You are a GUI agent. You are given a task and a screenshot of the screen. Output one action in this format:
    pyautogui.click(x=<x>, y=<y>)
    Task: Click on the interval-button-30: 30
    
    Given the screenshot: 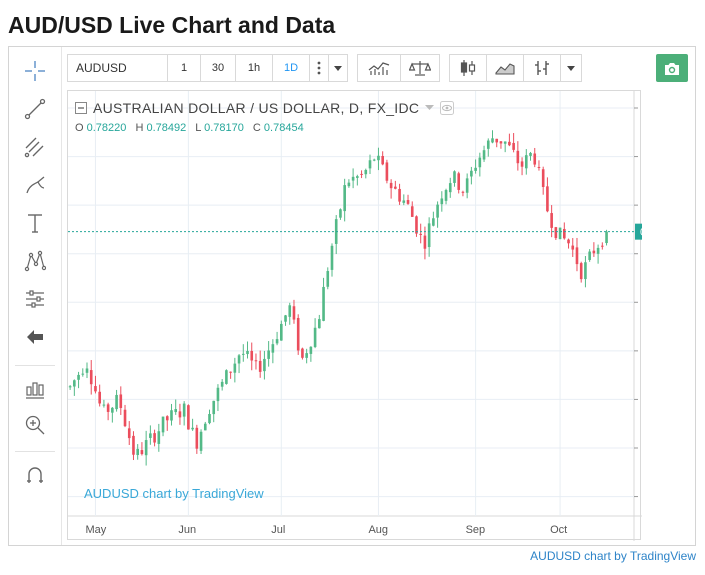 What is the action you would take?
    pyautogui.click(x=218, y=68)
    